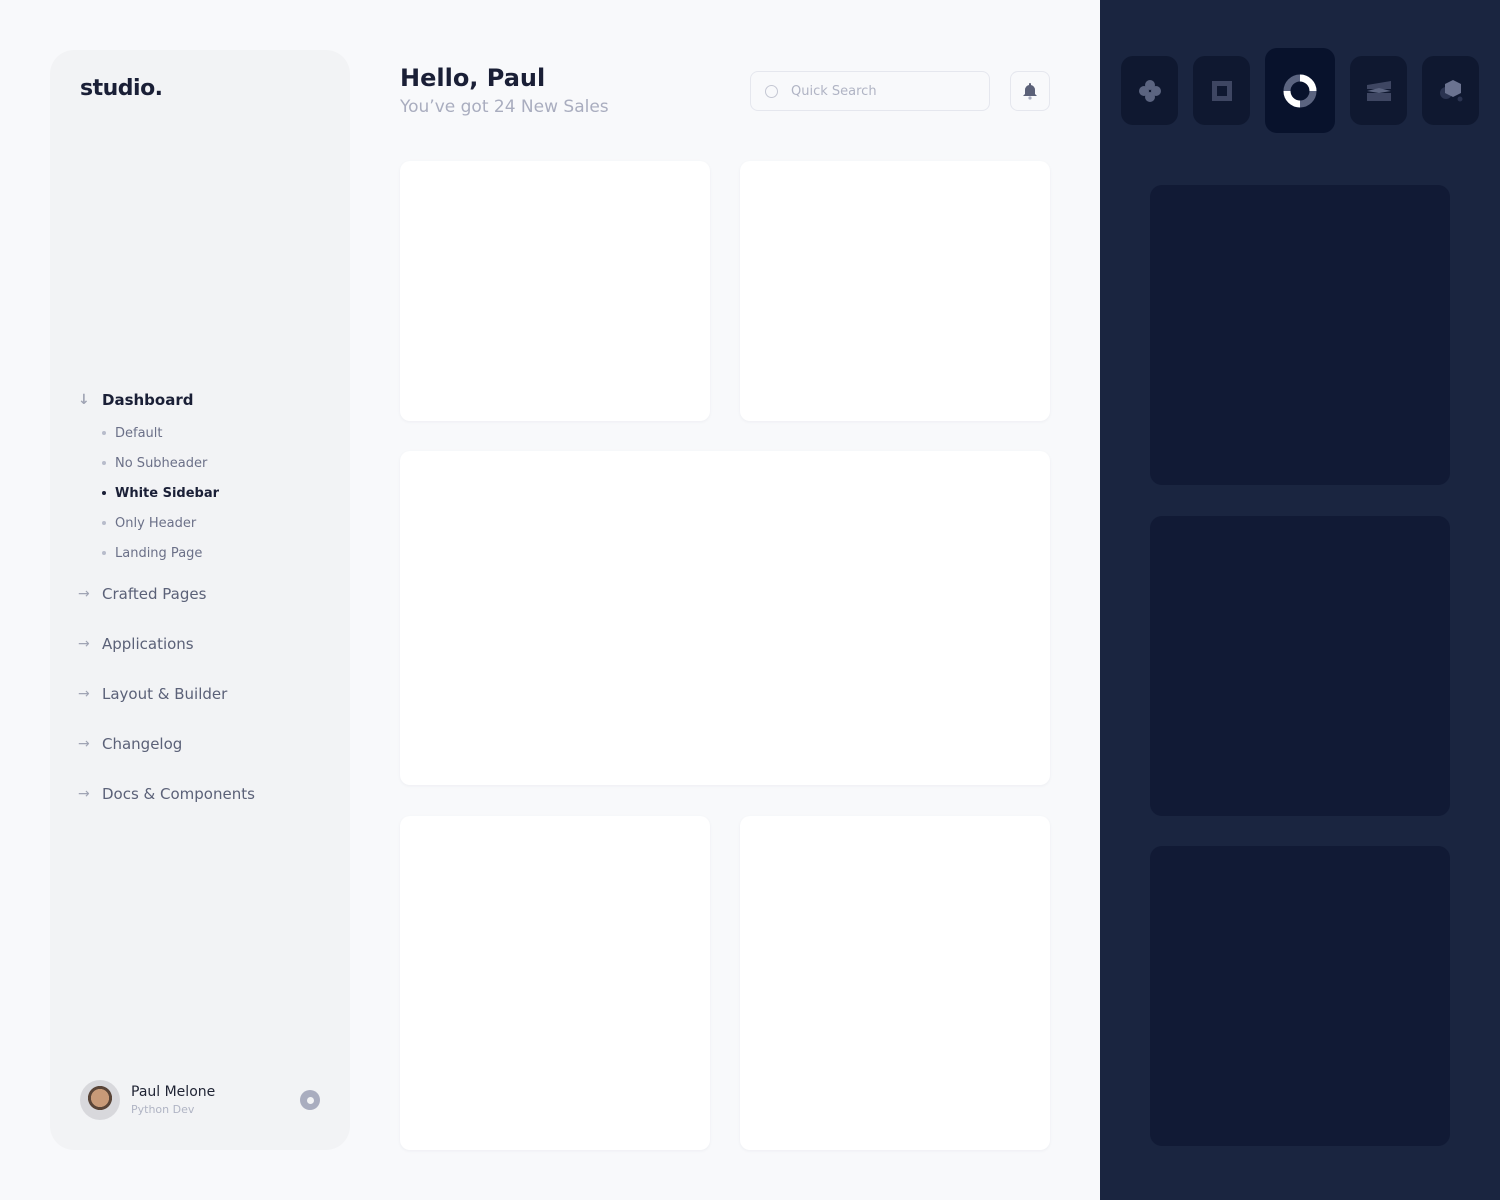  I want to click on subnav-item-only-header: Only Header, so click(178, 523).